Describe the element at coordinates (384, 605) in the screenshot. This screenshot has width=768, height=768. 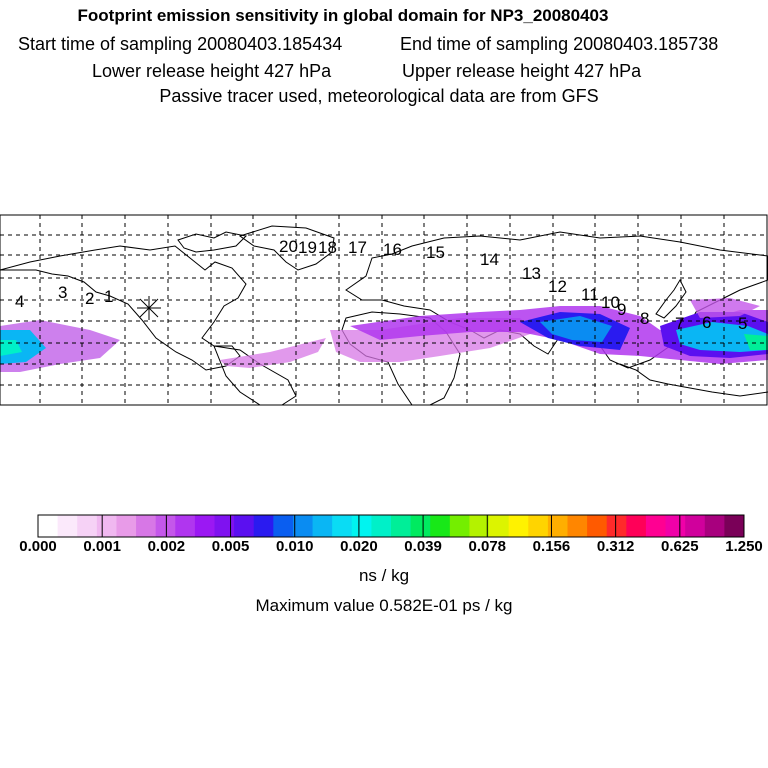
I see `maximum-value: Maximum value 0.582E-01 ps / kg` at that location.